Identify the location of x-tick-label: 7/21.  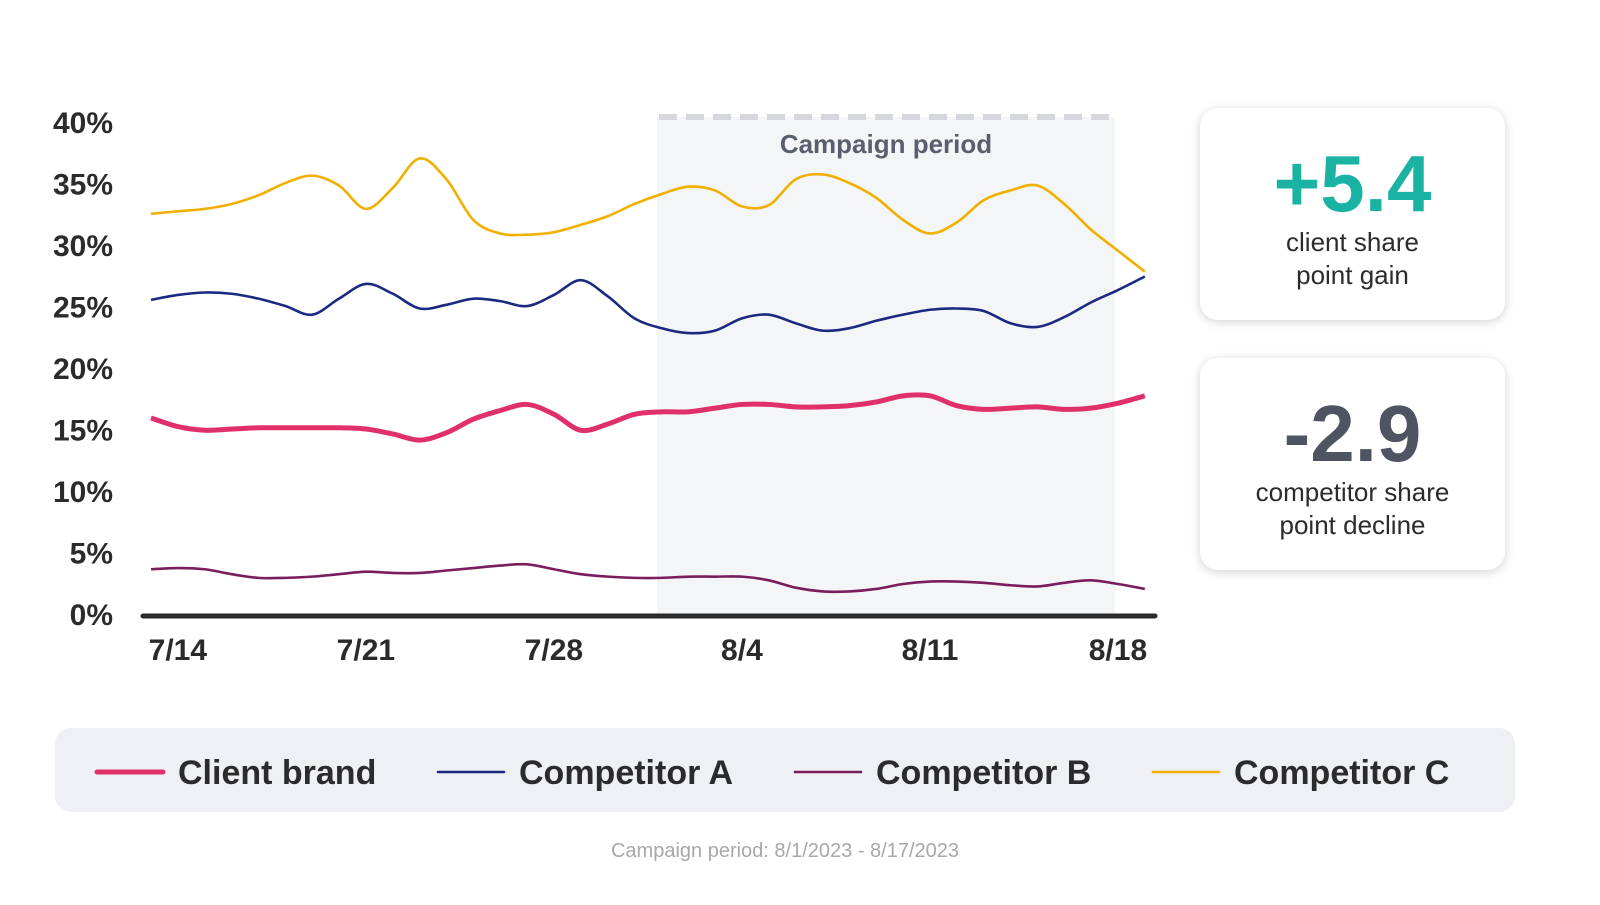
(366, 650).